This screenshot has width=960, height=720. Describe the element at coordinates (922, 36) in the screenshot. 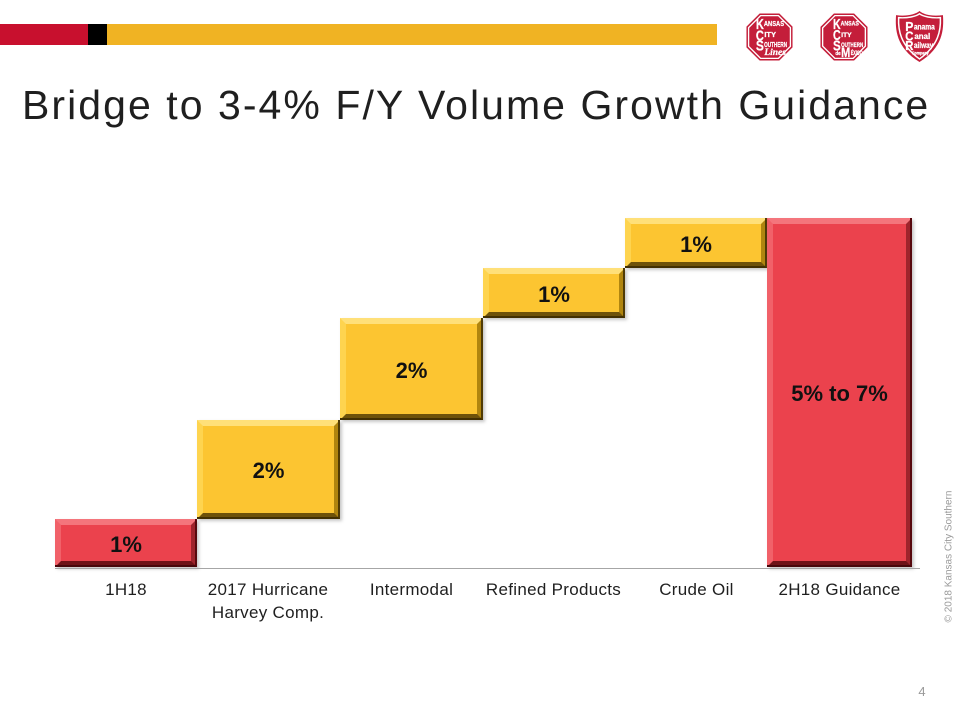

I see `svg-text: anal` at that location.